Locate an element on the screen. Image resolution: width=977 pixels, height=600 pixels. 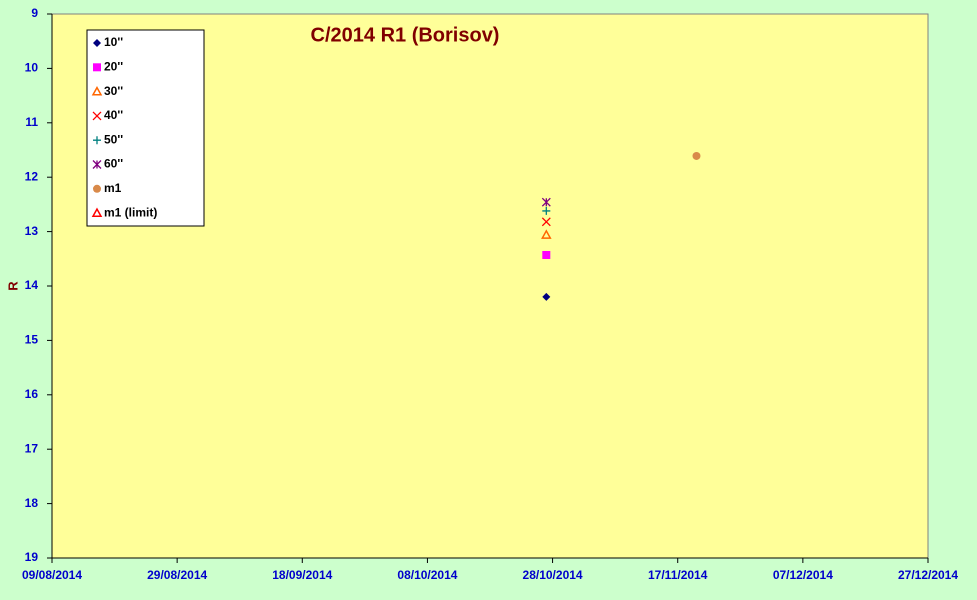
y-tick-label: 10 is located at coordinates (32, 68).